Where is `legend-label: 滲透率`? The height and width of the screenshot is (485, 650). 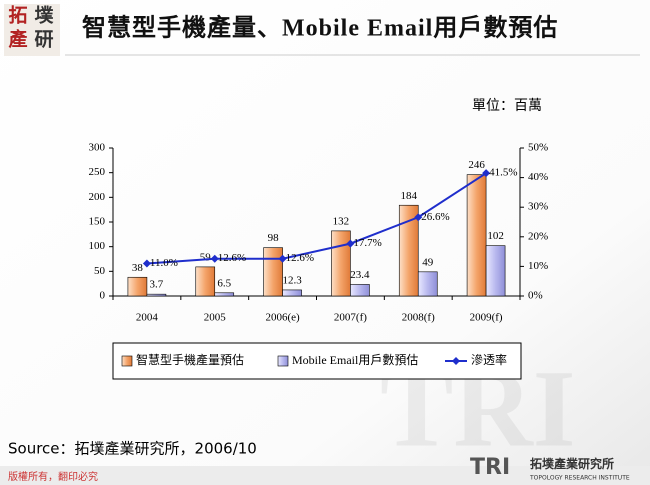 legend-label: 滲透率 is located at coordinates (489, 359).